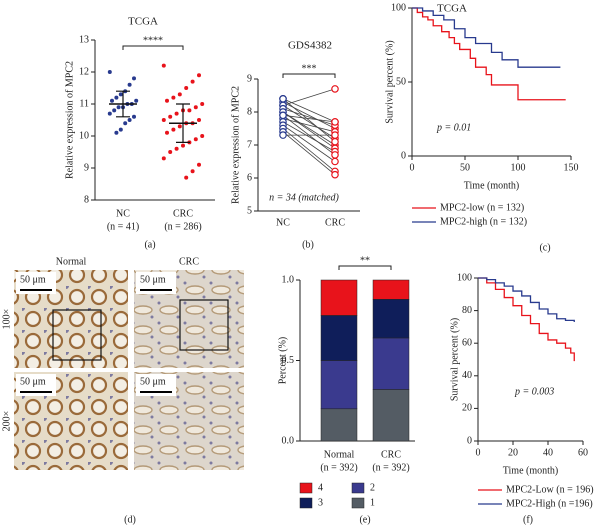  Describe the element at coordinates (513, 452) in the screenshot. I see `x-tick-label: 20` at that location.